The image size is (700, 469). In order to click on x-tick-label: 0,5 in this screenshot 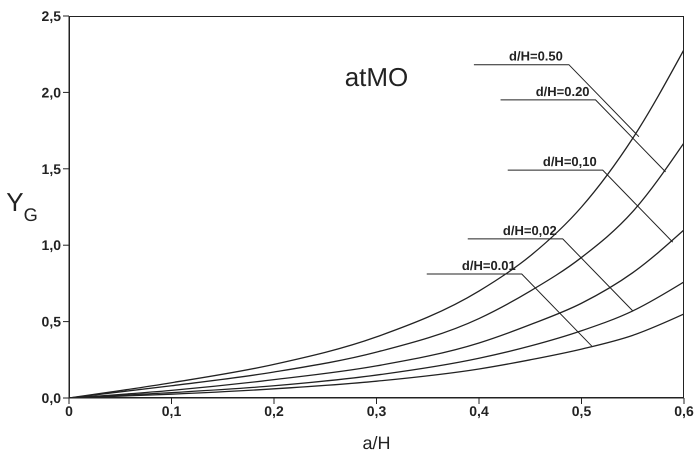, I will do `click(582, 410)`.